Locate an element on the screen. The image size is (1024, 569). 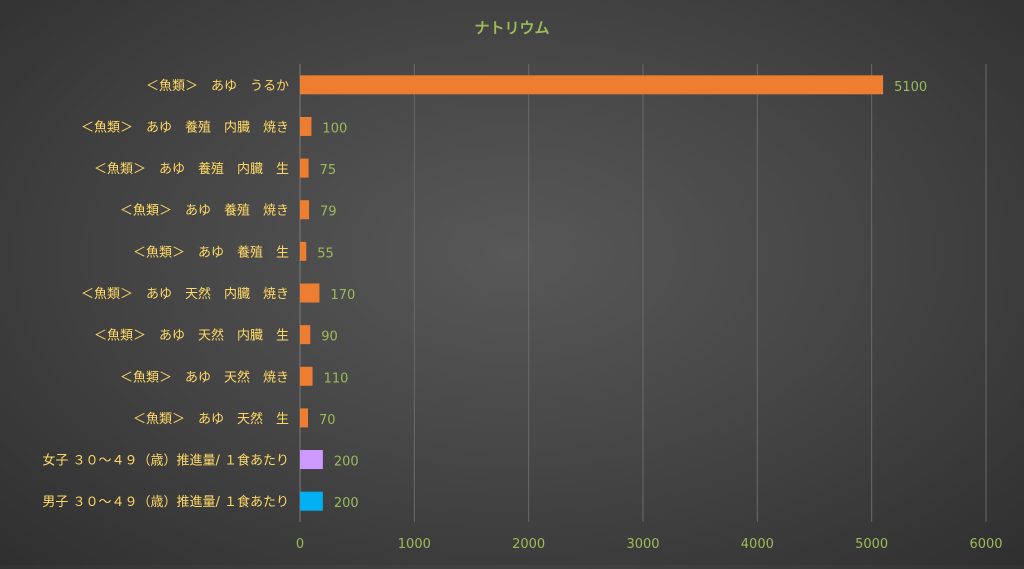
x-tick-label: 0 is located at coordinates (300, 544).